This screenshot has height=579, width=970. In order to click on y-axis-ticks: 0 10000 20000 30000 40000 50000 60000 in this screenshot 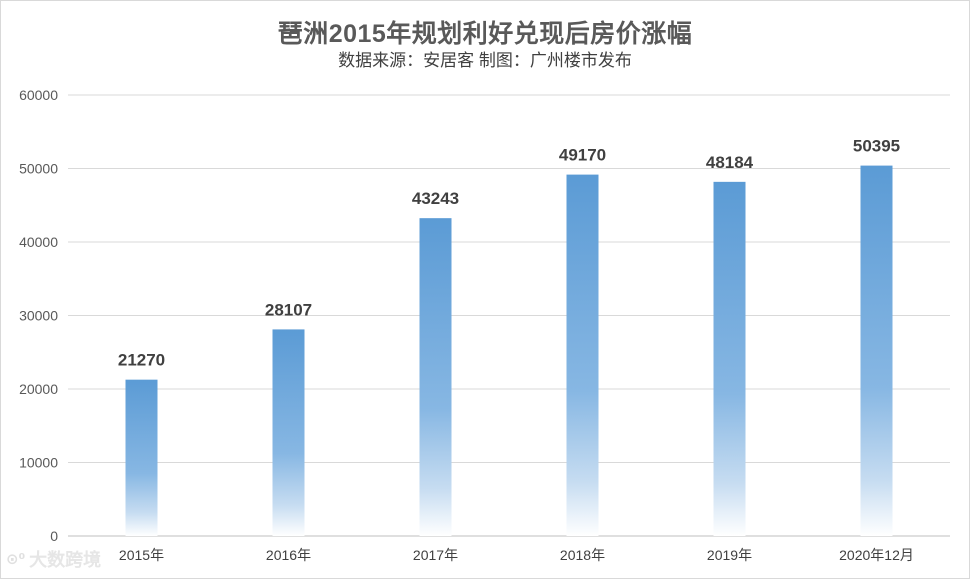, I will do `click(38, 315)`.